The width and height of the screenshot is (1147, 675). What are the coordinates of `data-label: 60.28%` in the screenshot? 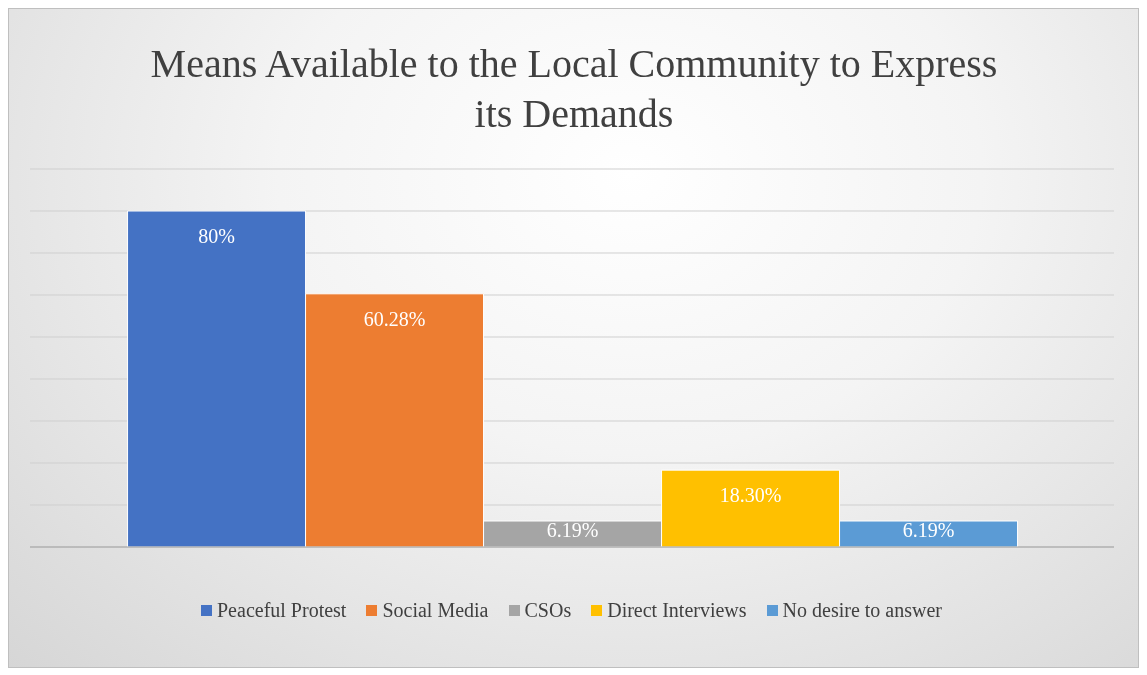 It's located at (394, 318).